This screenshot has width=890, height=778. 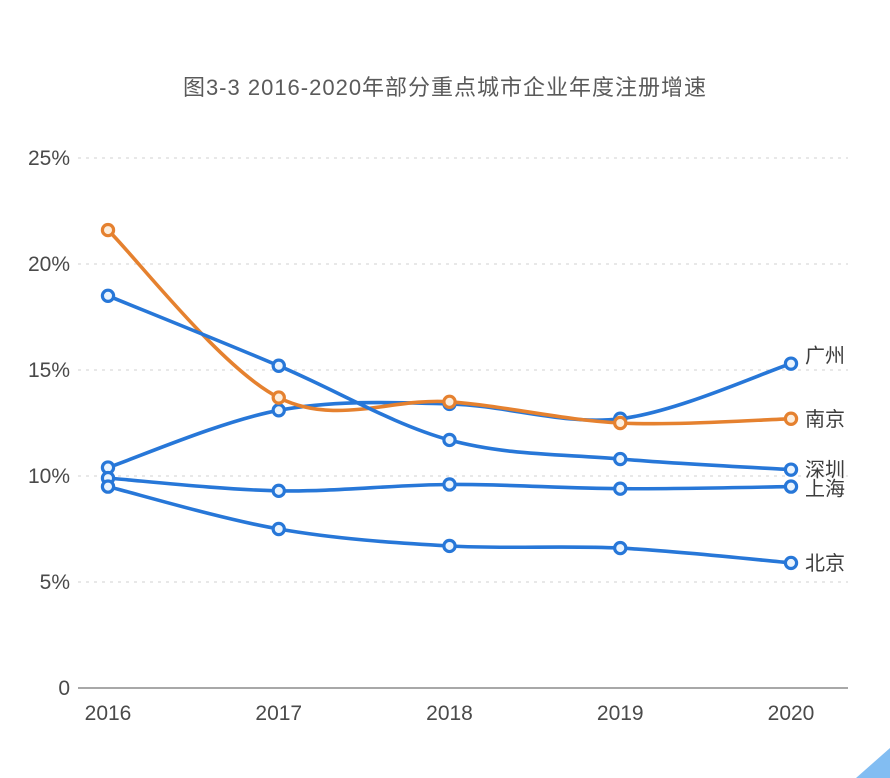 I want to click on series-marker-guangzhou-2017, so click(x=278, y=410).